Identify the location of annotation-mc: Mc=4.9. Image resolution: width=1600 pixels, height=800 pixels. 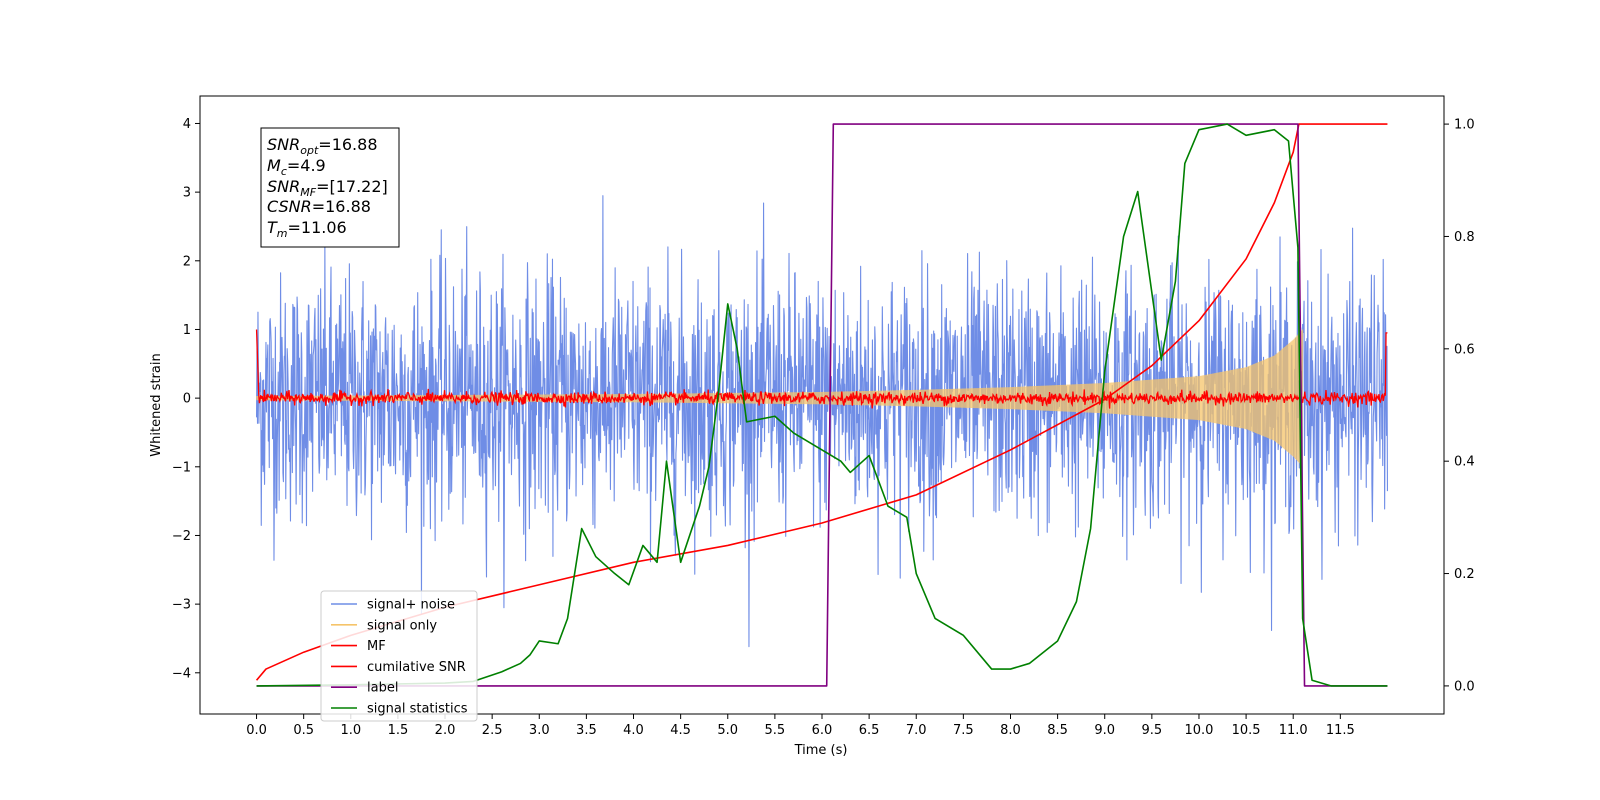
(296, 167).